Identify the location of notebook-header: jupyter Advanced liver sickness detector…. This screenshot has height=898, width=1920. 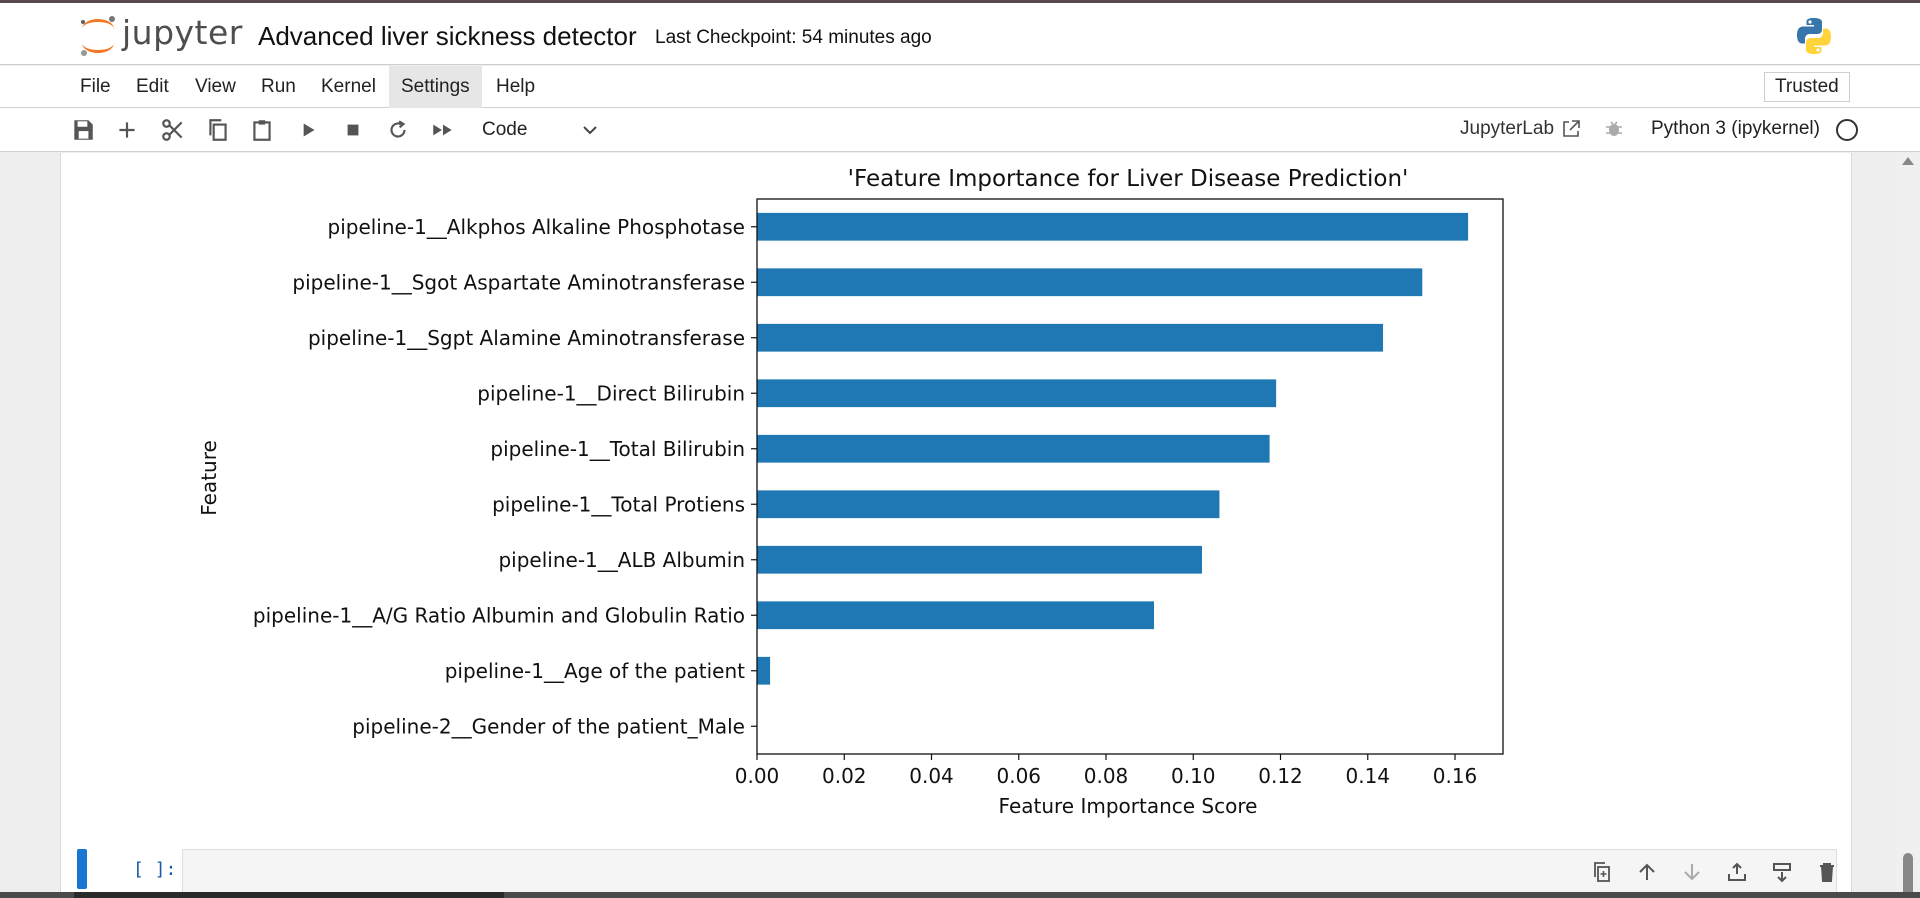
(960, 34).